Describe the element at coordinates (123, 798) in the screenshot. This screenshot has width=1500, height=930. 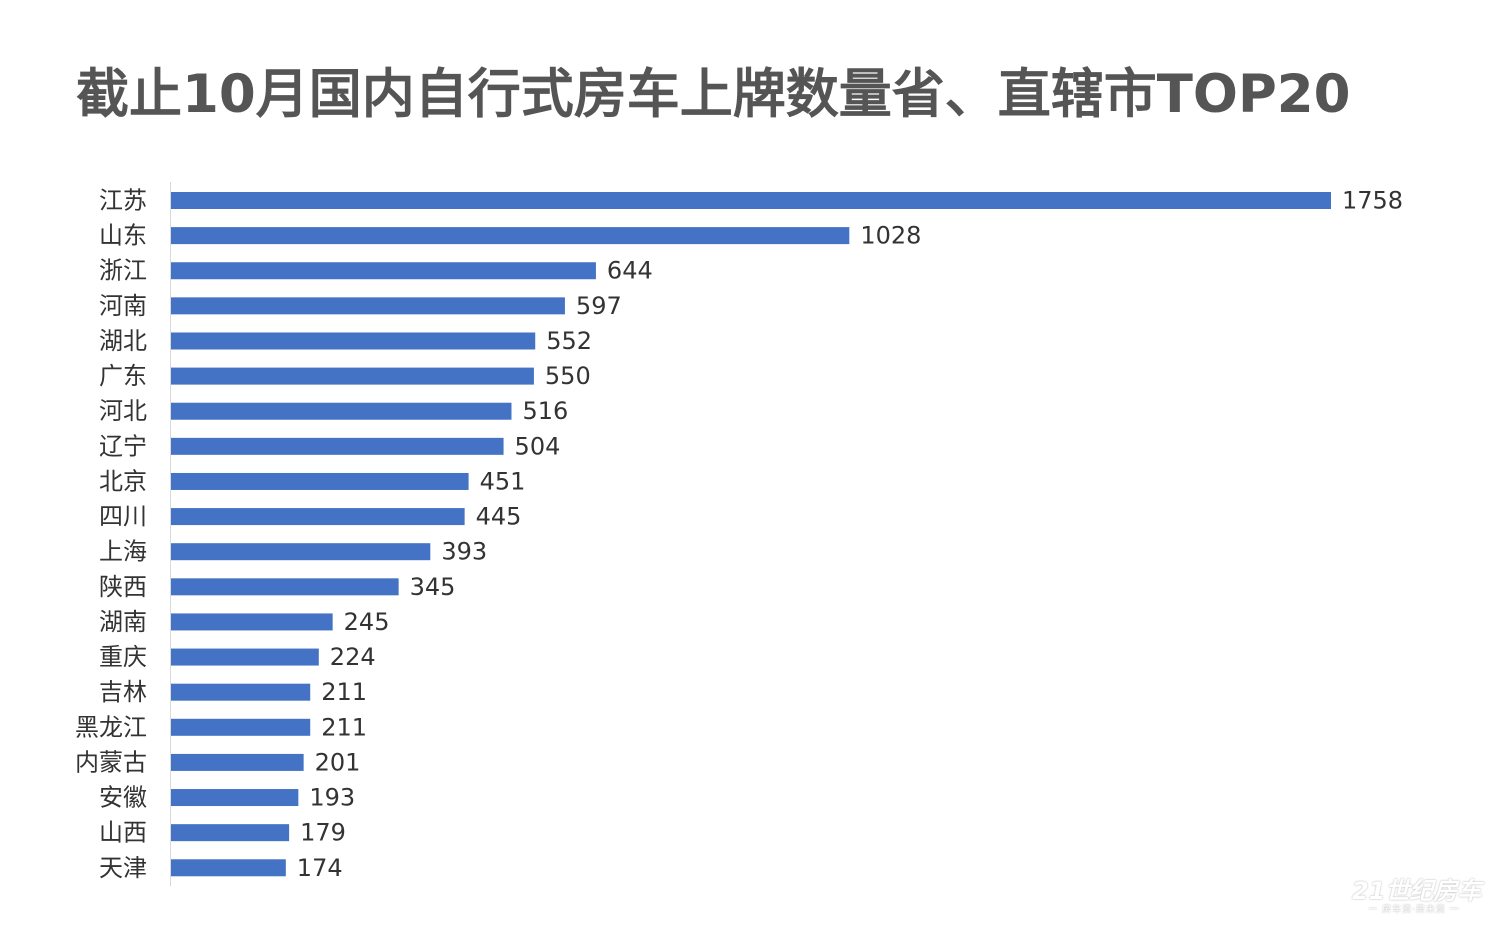
I see `category-label-17: 安徽` at that location.